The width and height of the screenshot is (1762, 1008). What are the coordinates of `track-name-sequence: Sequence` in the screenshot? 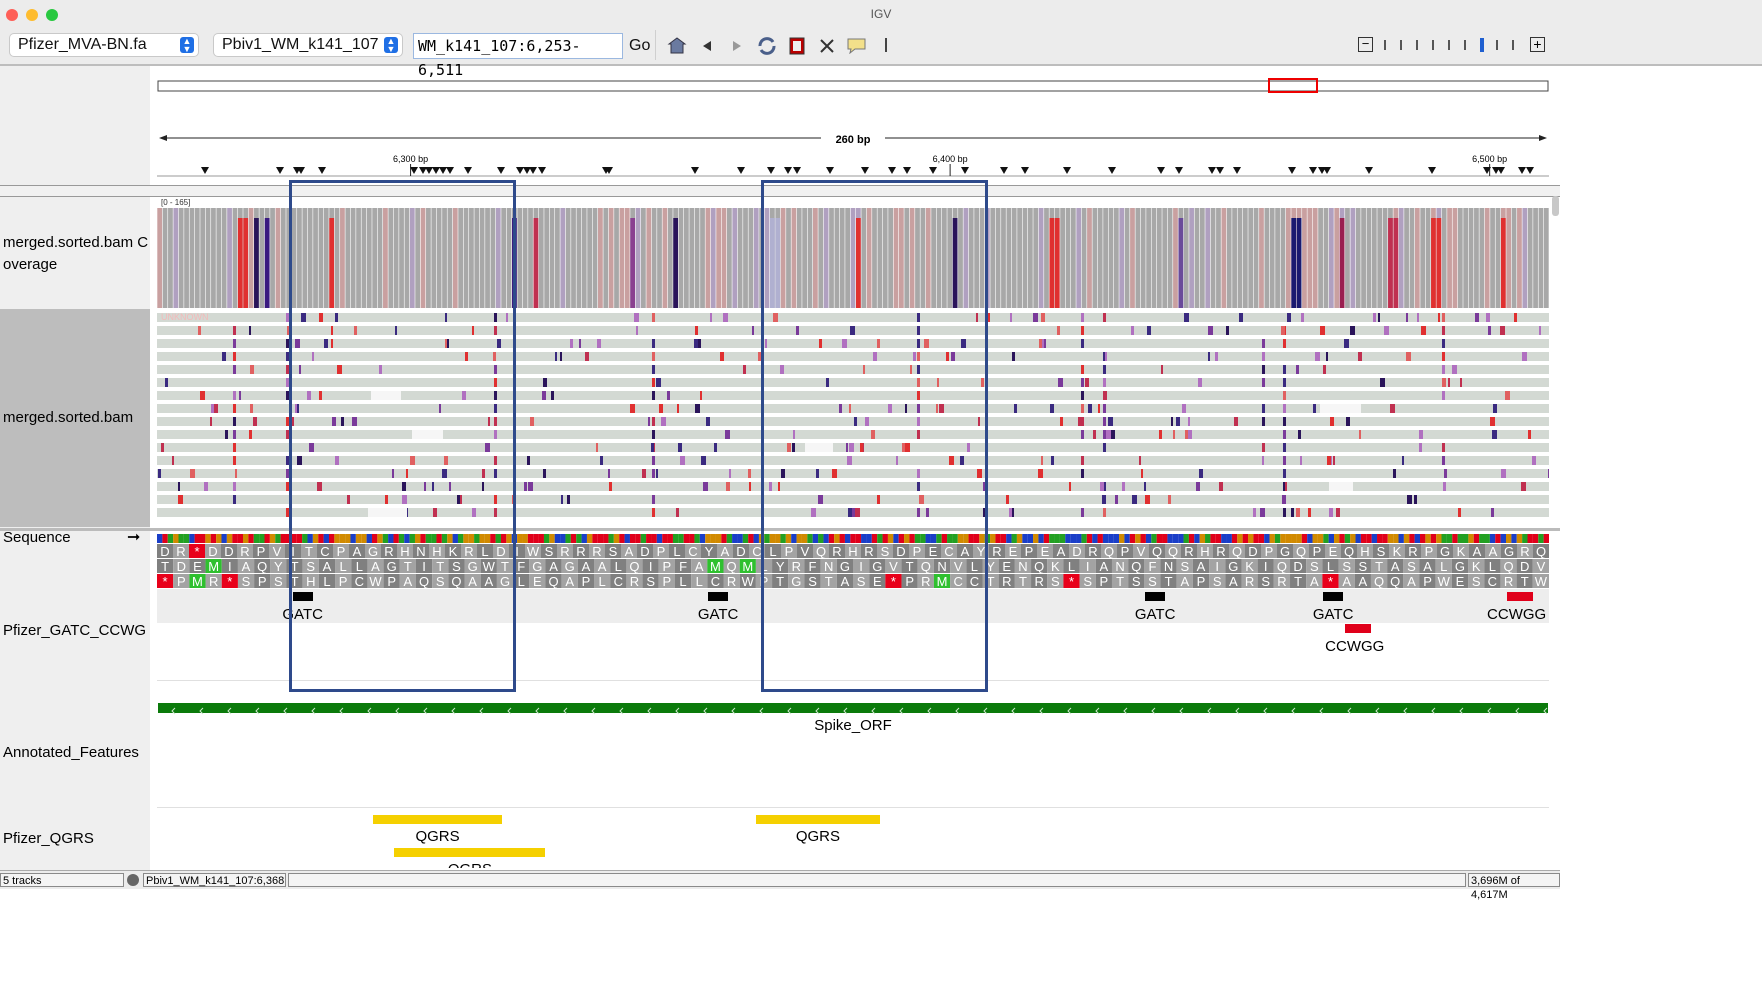 It's located at (37, 537).